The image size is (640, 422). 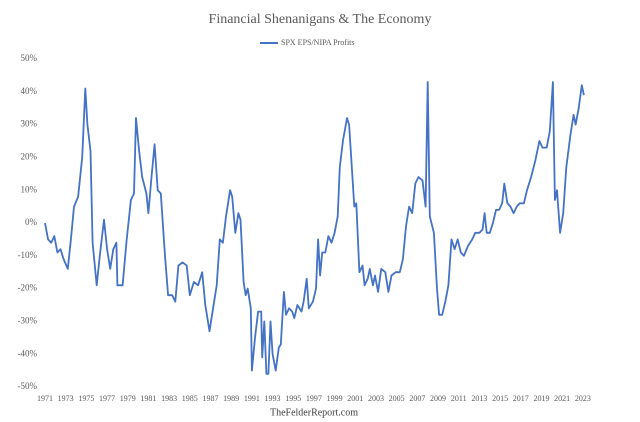 I want to click on x-tick-label: 1985, so click(x=190, y=398).